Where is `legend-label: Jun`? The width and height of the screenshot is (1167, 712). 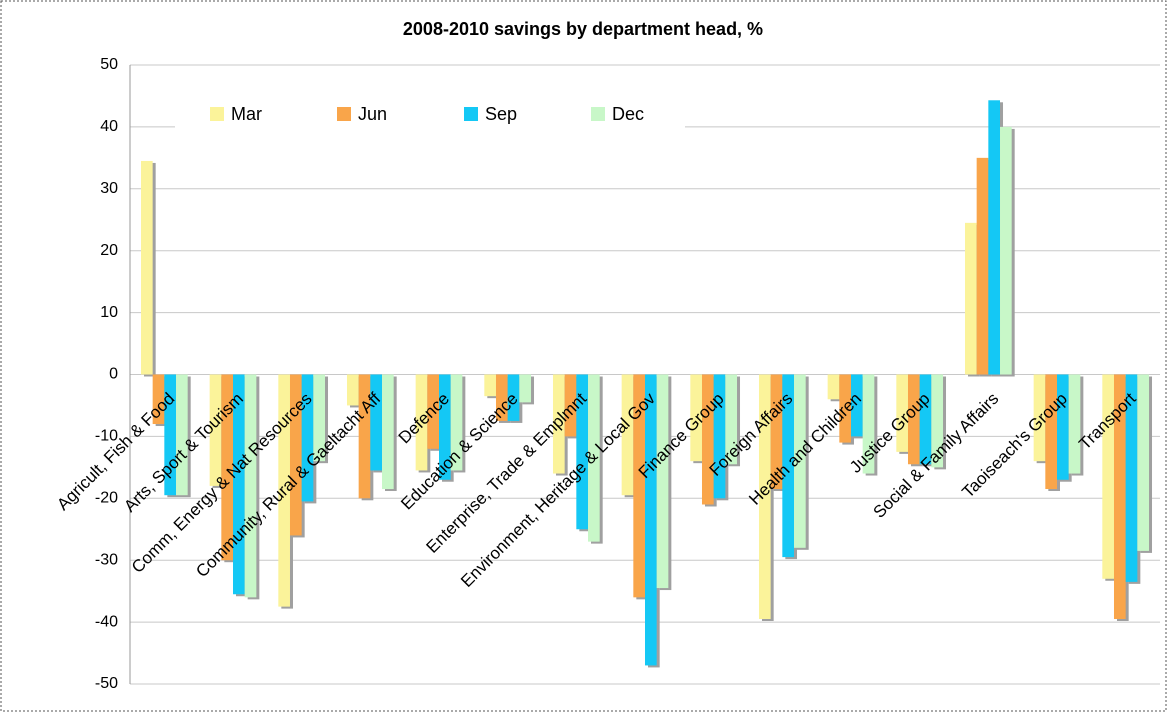 legend-label: Jun is located at coordinates (372, 114).